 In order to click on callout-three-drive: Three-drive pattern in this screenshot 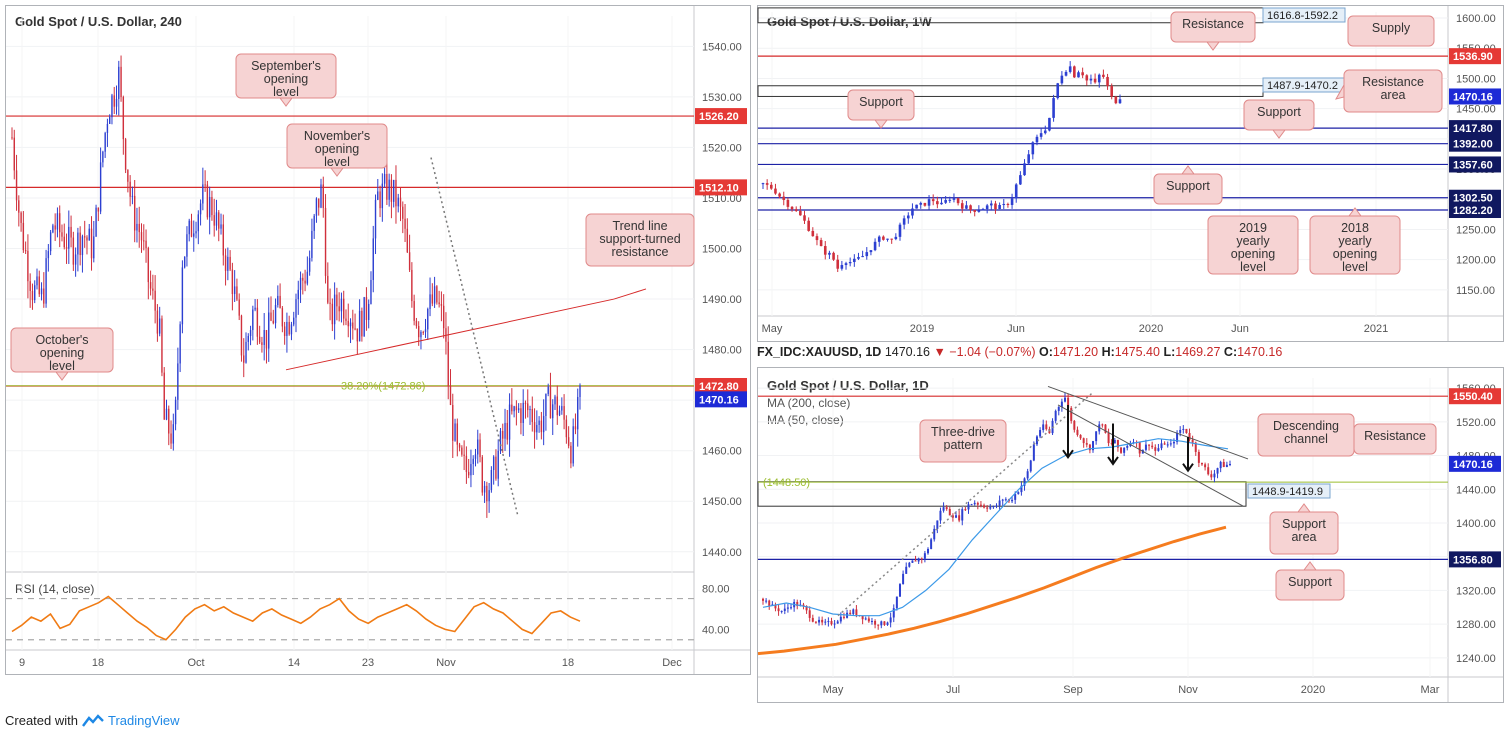, I will do `click(963, 441)`.